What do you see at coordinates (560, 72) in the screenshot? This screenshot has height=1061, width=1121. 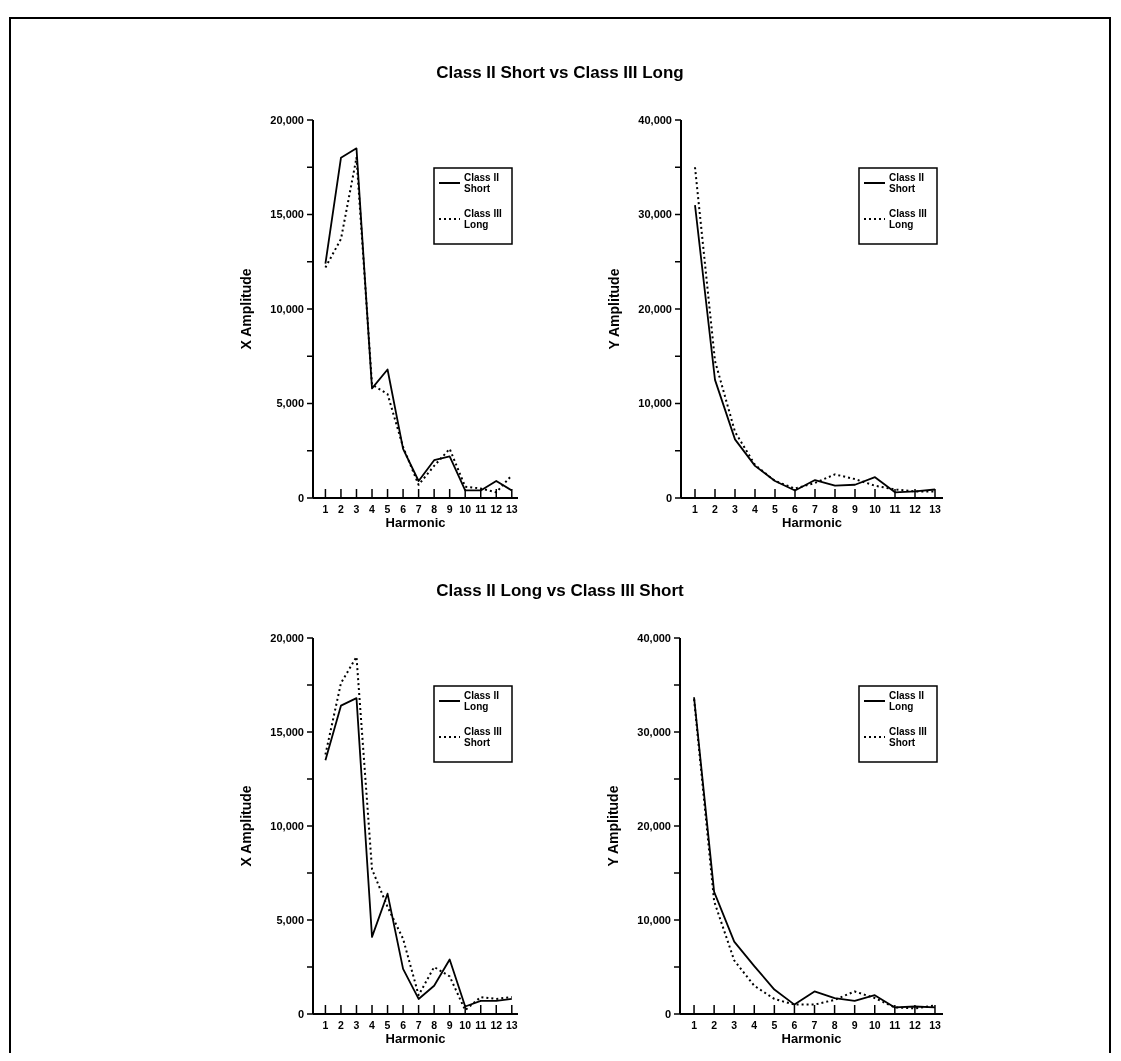 I see `text: Class II Short vs Class III Long` at bounding box center [560, 72].